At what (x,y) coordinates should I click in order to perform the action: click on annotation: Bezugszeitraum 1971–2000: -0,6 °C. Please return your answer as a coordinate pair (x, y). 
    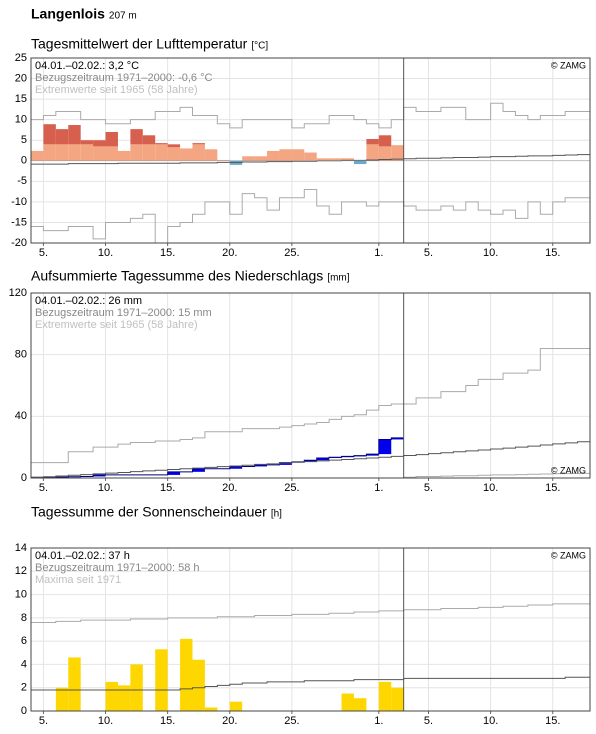
    Looking at the image, I should click on (124, 78).